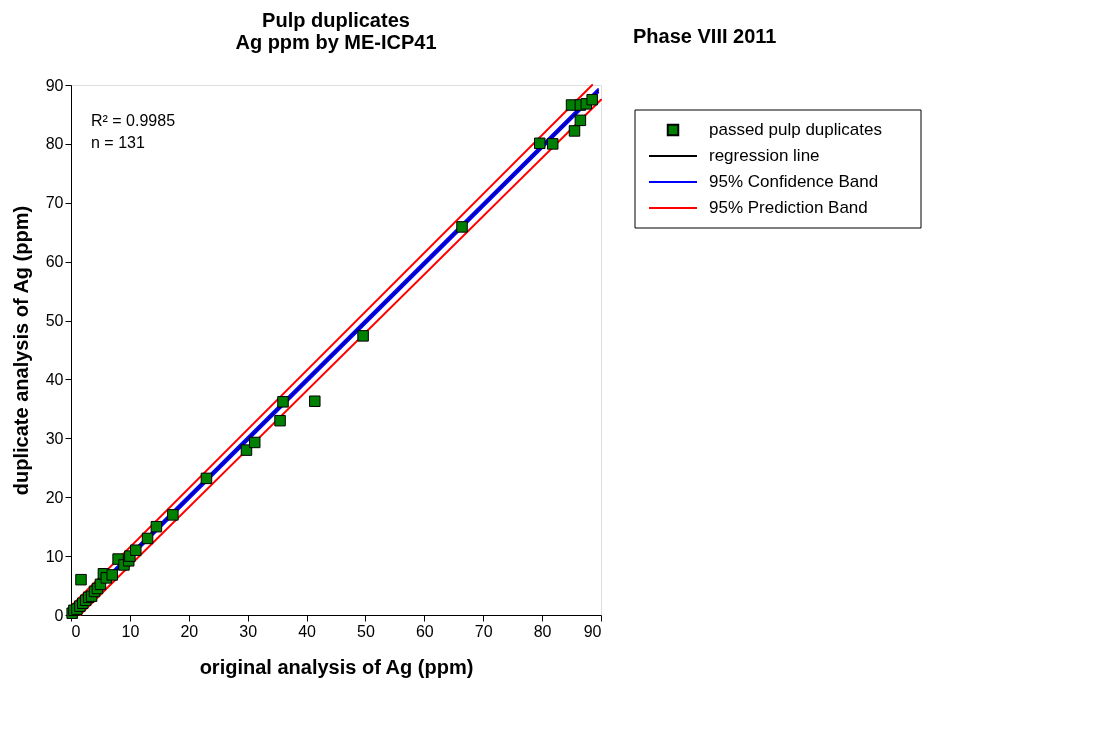 This screenshot has height=755, width=1103. What do you see at coordinates (59, 615) in the screenshot?
I see `y-tick-label: 0` at bounding box center [59, 615].